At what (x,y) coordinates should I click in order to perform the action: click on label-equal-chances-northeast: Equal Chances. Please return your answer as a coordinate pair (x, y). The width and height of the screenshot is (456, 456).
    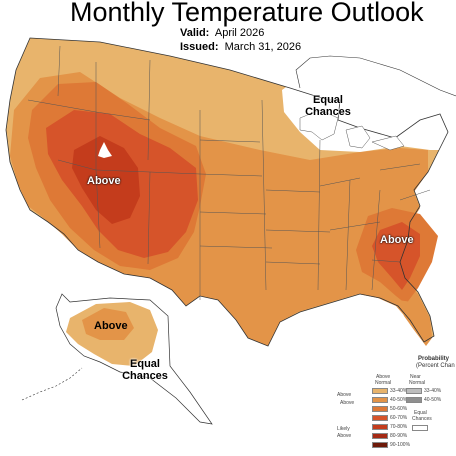
    Looking at the image, I should click on (328, 106).